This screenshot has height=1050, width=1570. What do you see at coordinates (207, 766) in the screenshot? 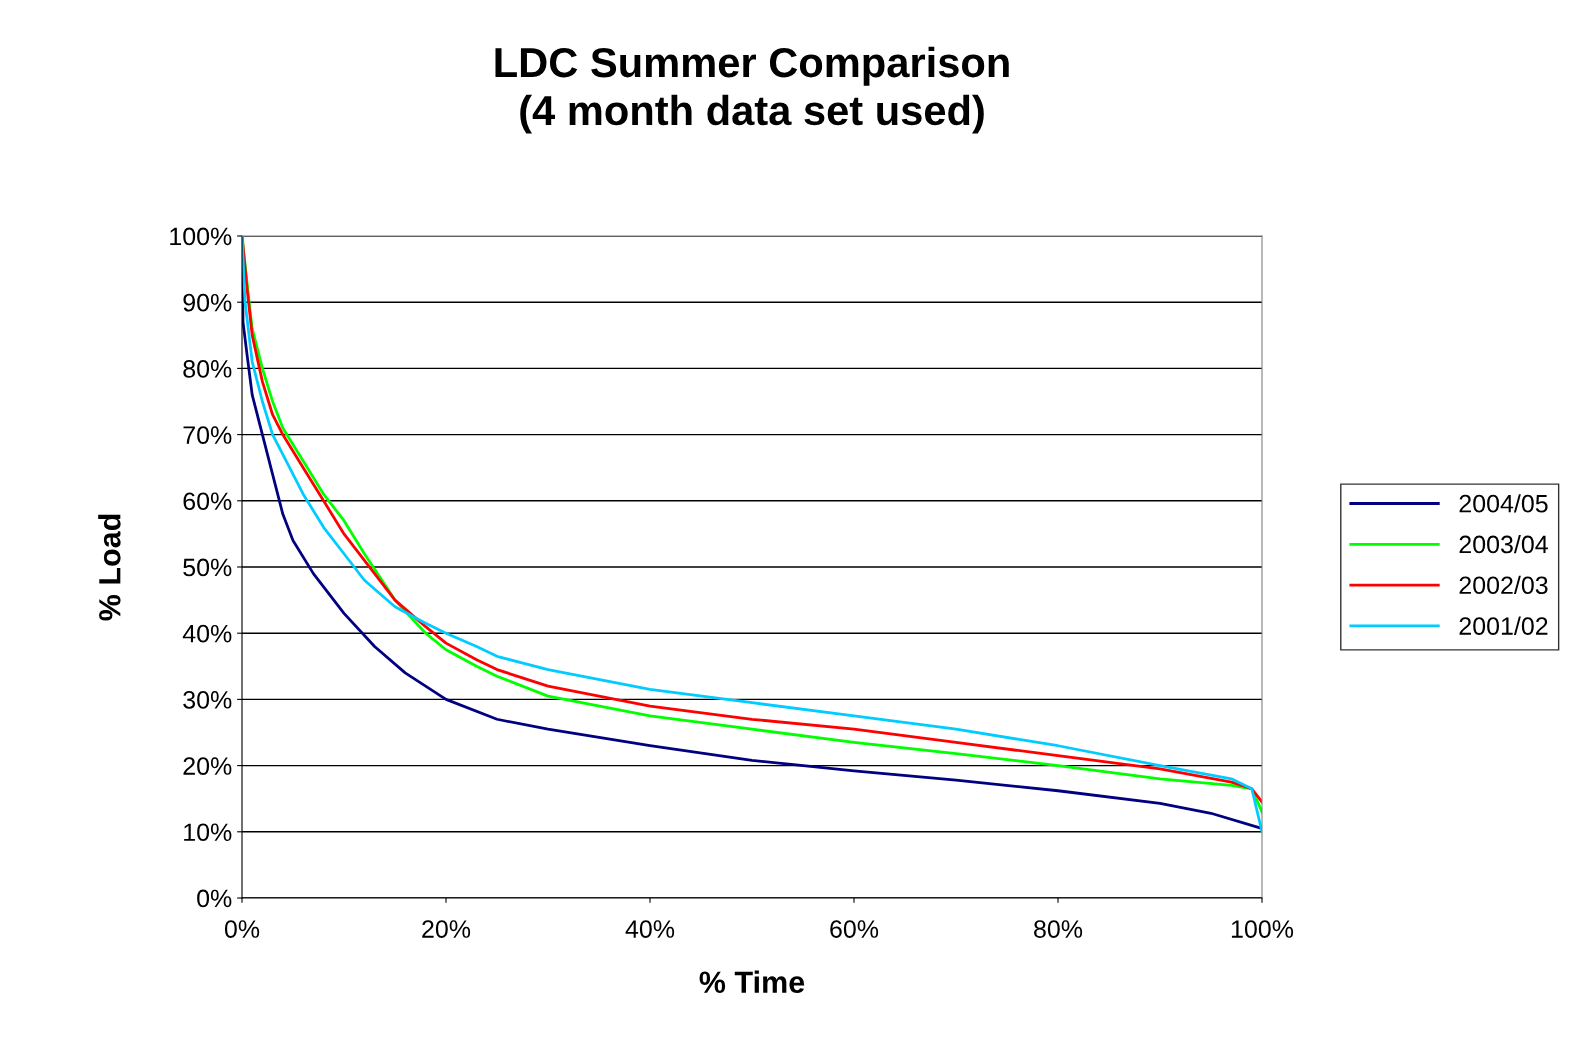
I see `y-tick-label: 20%` at bounding box center [207, 766].